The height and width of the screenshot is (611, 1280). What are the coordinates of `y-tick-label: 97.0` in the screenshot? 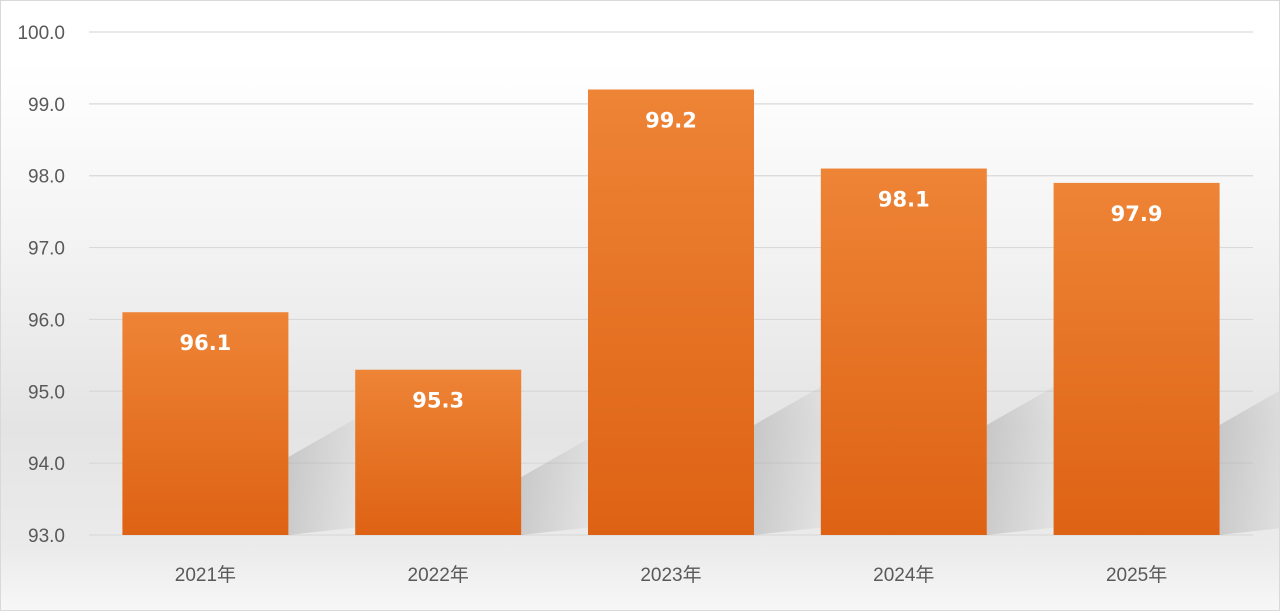 It's located at (46, 249).